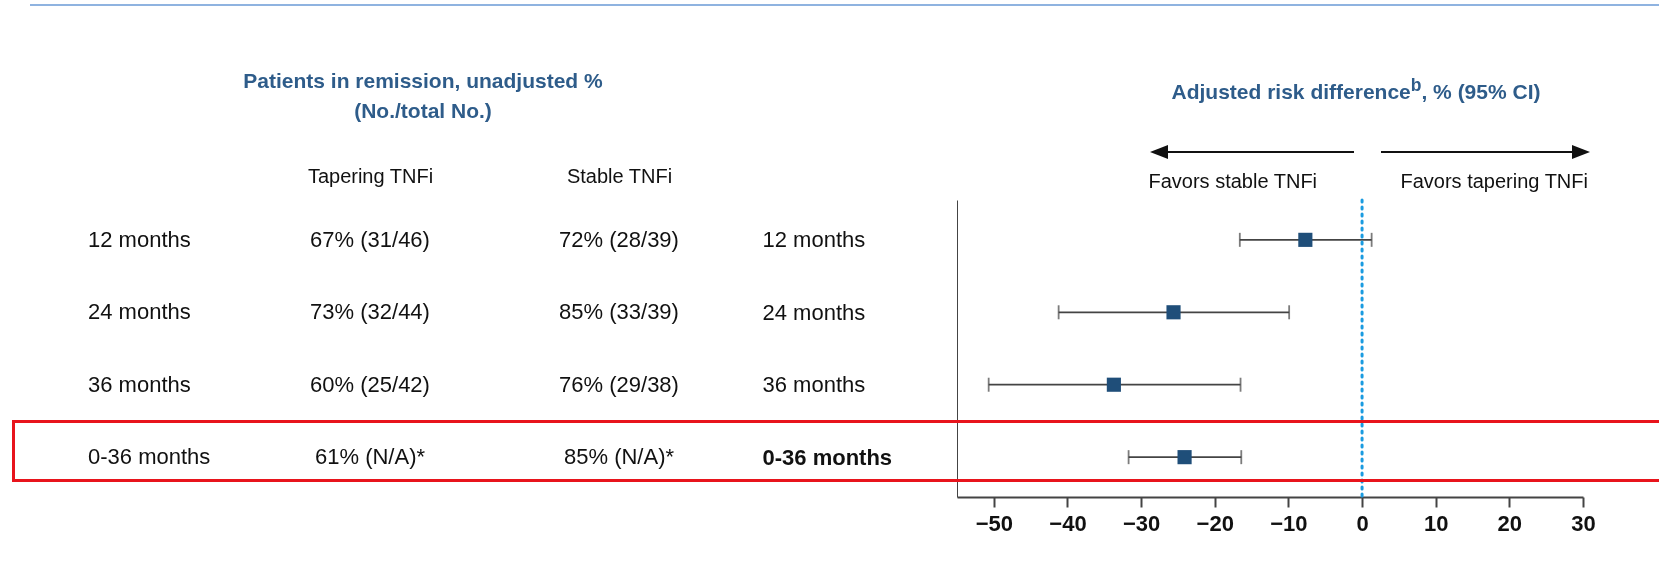  What do you see at coordinates (149, 457) in the screenshot?
I see `category-label: 0-36 months` at bounding box center [149, 457].